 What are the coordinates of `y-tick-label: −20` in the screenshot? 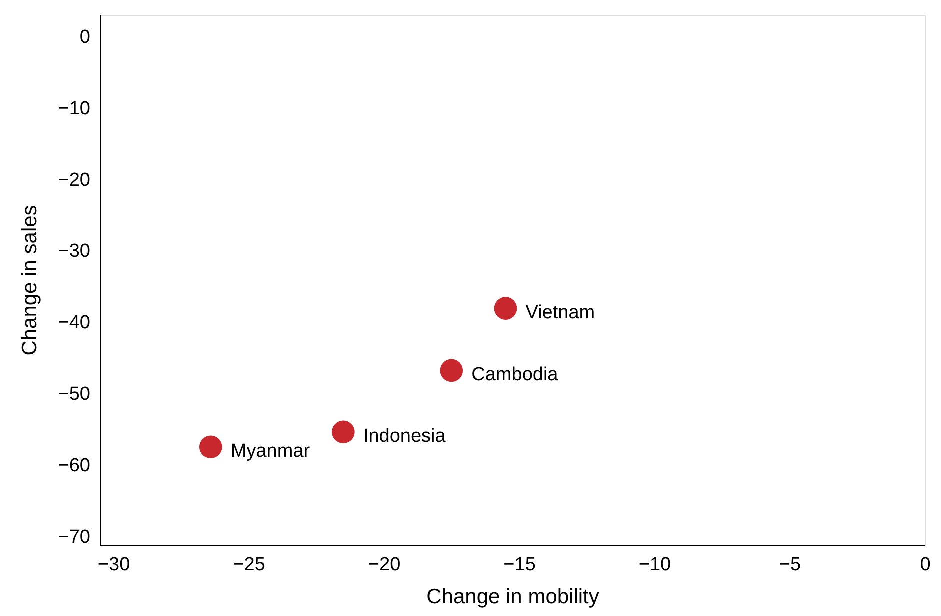 It's located at (74, 180).